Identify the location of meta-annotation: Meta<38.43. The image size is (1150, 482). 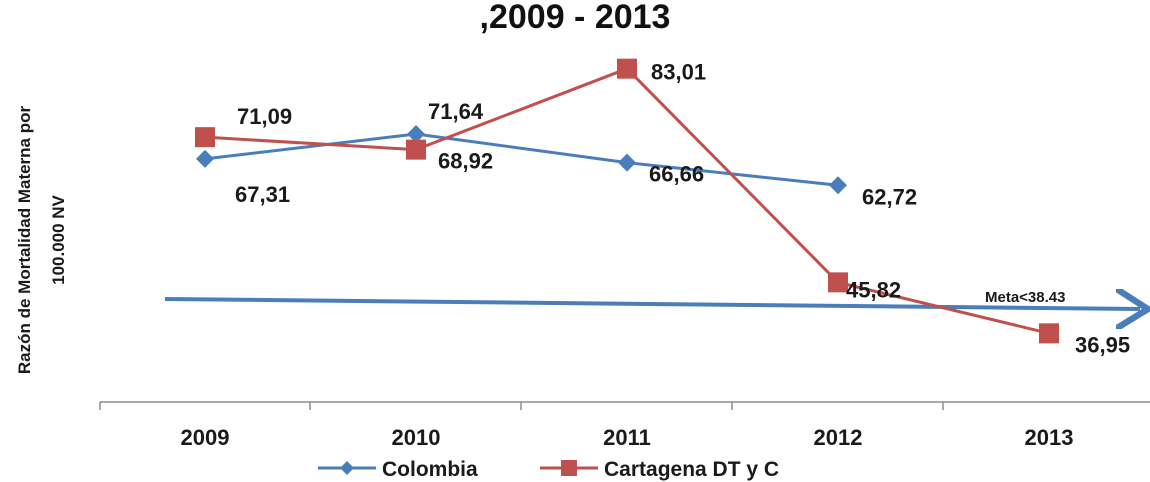
(652, 299).